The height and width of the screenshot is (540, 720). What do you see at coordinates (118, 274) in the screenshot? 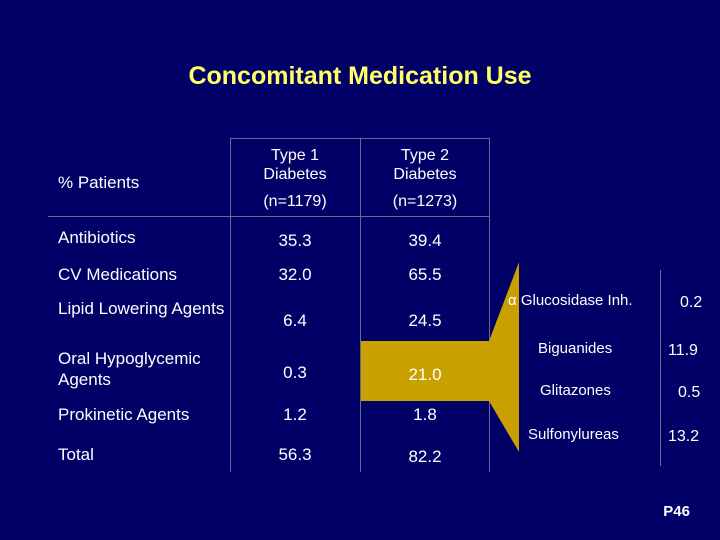
I see `row-label: CV Medications` at bounding box center [118, 274].